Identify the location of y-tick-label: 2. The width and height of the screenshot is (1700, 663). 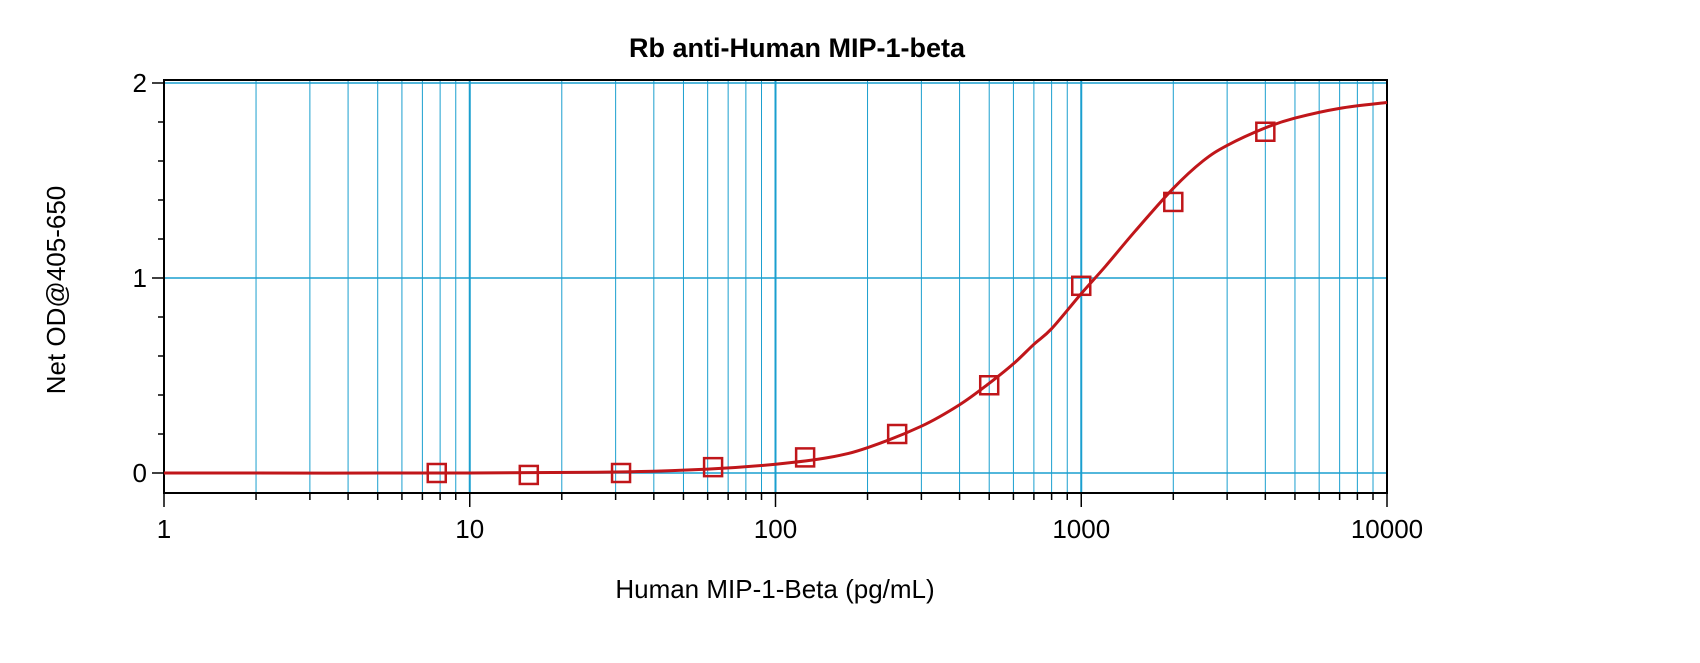
(140, 83).